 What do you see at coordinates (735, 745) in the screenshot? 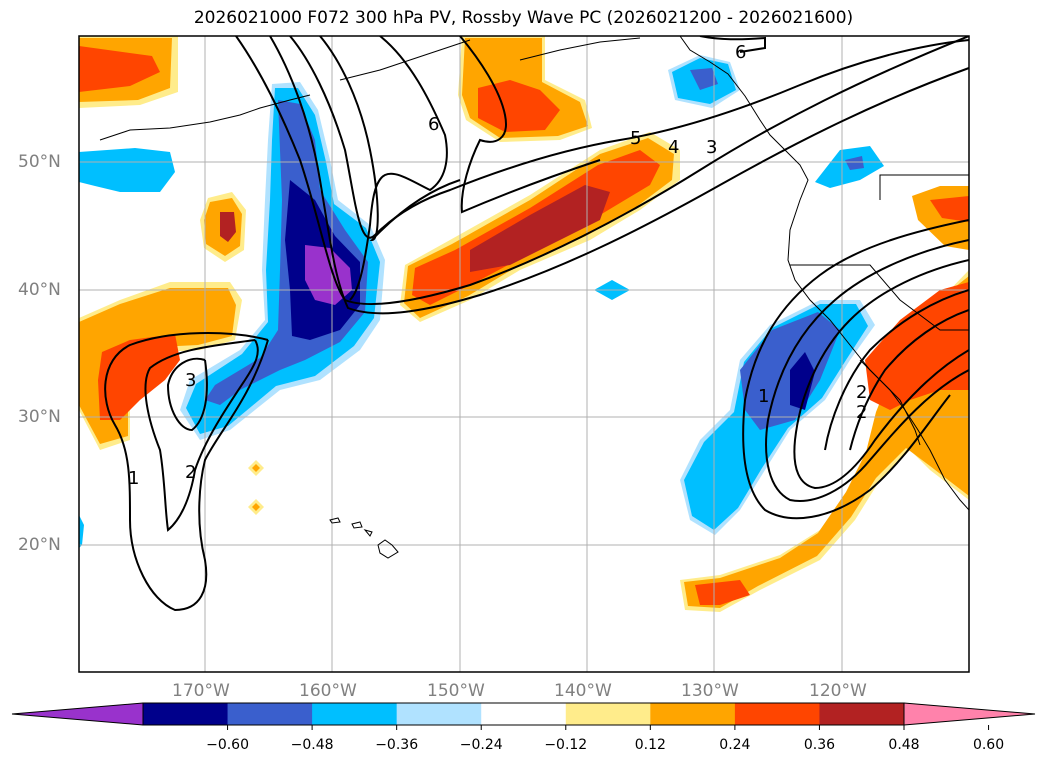
I see `colorbar-tick-label: 0.24` at bounding box center [735, 745].